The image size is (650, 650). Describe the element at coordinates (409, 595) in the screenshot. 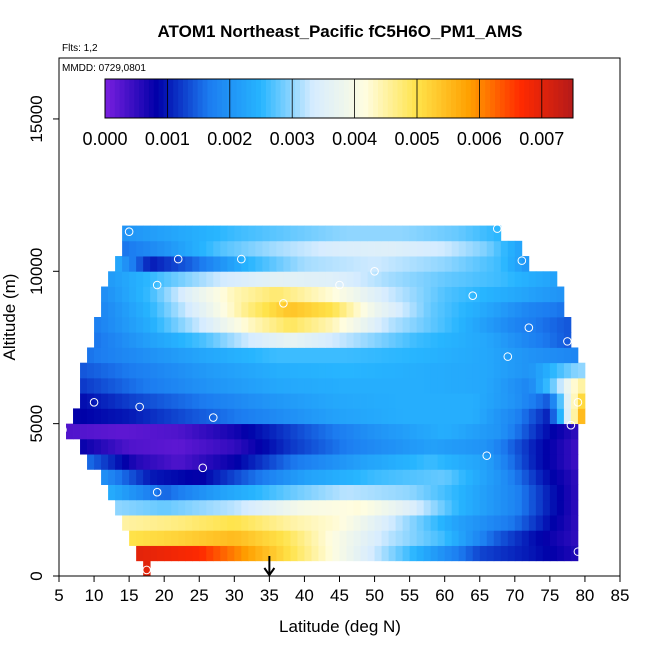

I see `x-tick-label: 55` at that location.